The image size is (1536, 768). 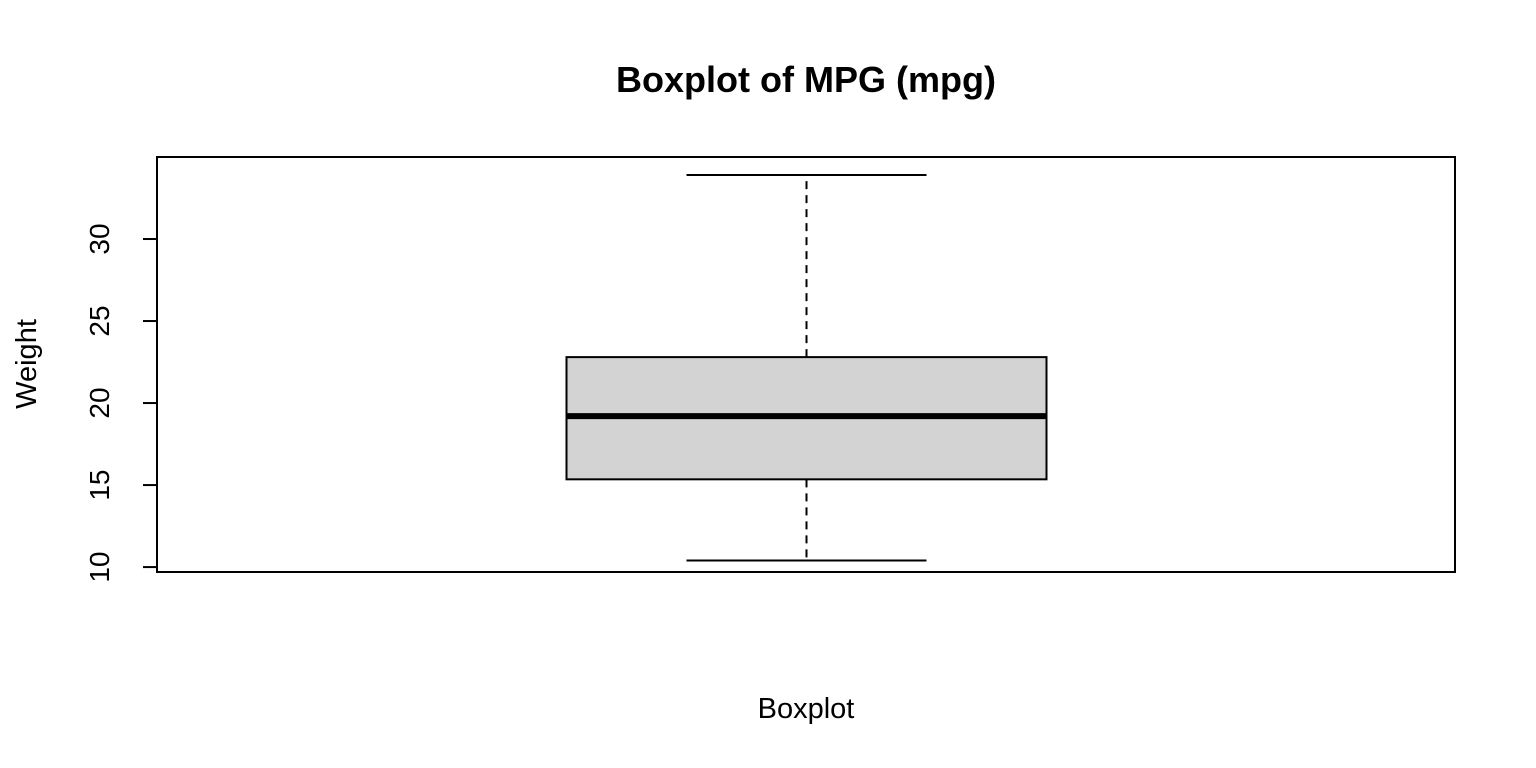 I want to click on y-ticks: 10 15 20 25 30, so click(x=120, y=403).